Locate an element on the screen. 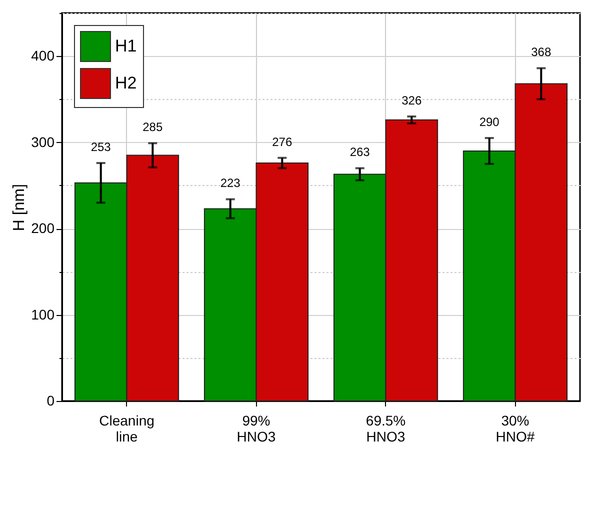  y-axis-title: H [nm] is located at coordinates (19, 208).